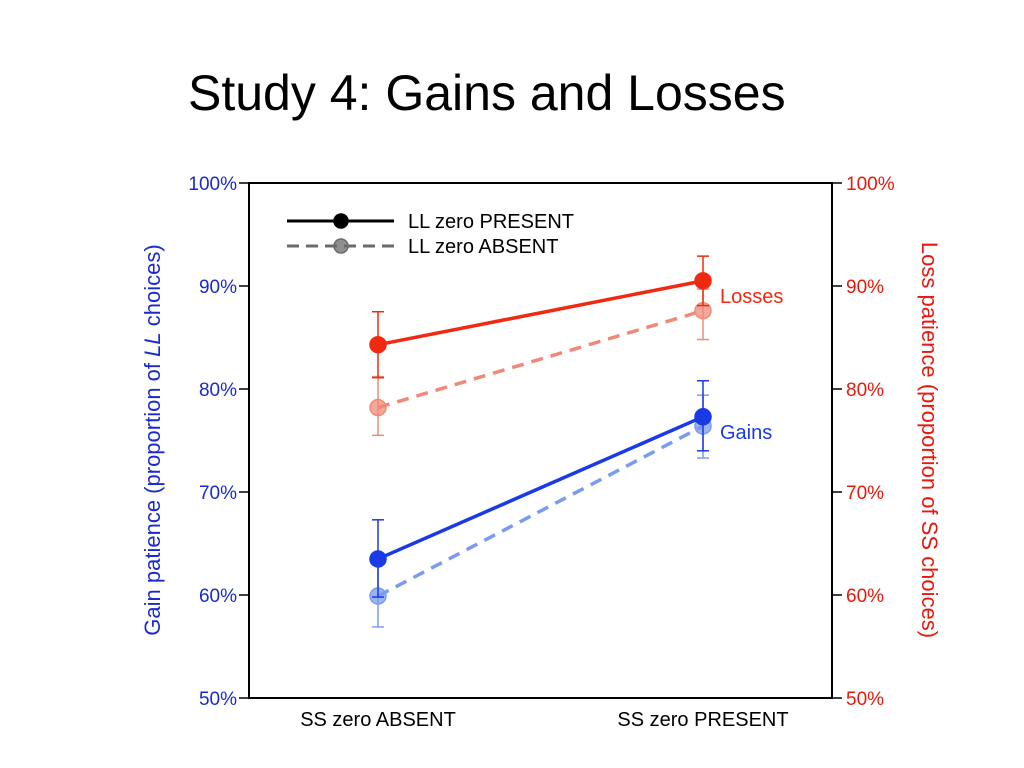  I want to click on y-left-title-part: LL, so click(152, 344).